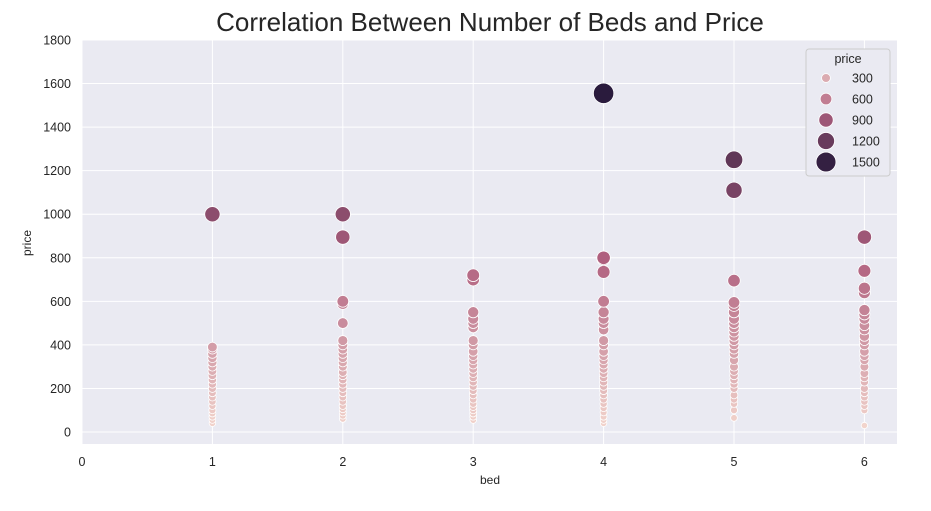 Image resolution: width=931 pixels, height=511 pixels. Describe the element at coordinates (847, 122) in the screenshot. I see `legend-entries: 300 600 900 1200 1500` at that location.